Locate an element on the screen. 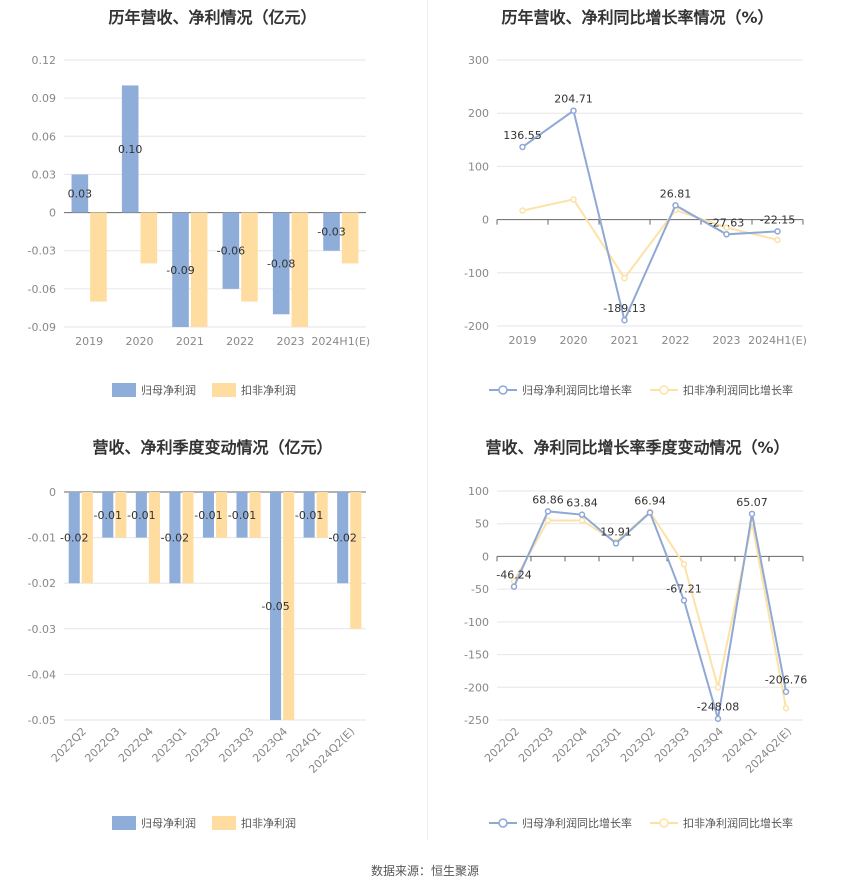  data-label: 68.86 is located at coordinates (548, 499).